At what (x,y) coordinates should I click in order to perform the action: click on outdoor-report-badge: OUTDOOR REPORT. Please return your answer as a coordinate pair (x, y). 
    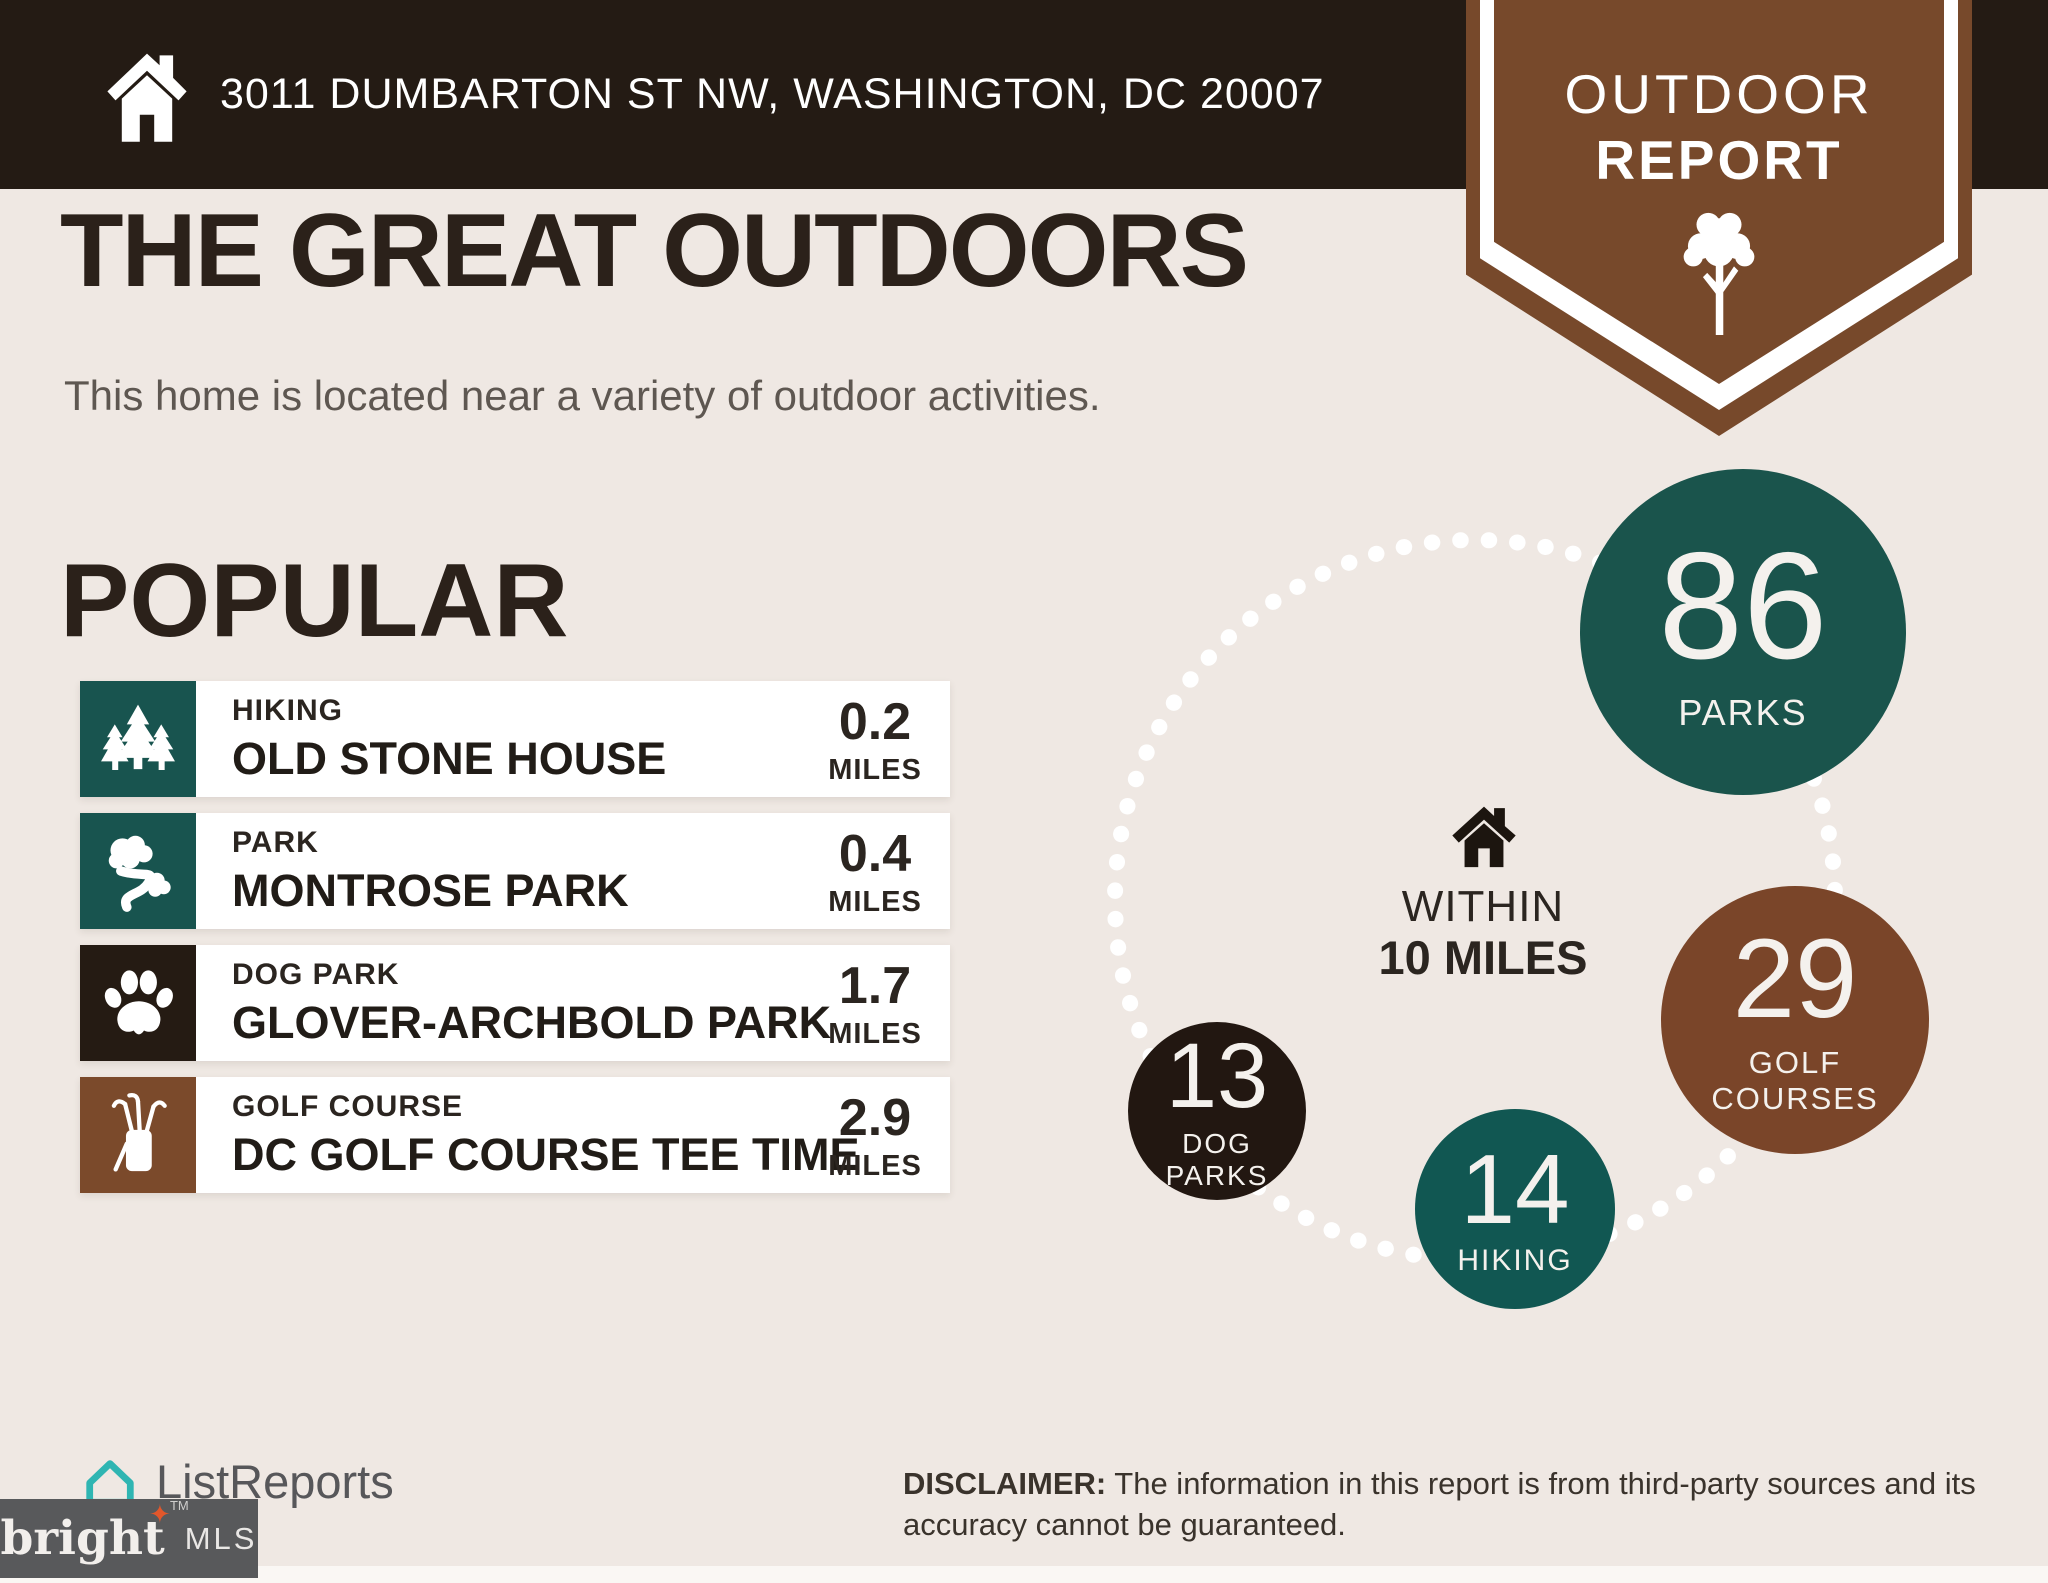
    Looking at the image, I should click on (1719, 218).